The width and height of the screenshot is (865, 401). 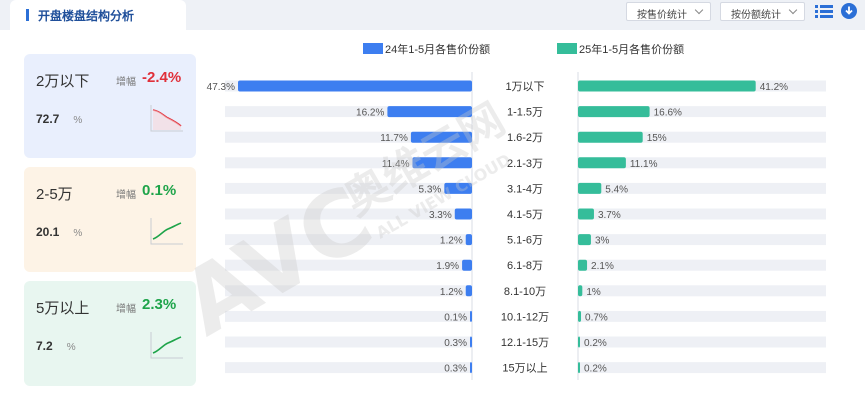 What do you see at coordinates (394, 138) in the screenshot?
I see `data-label-series1: 11.7%` at bounding box center [394, 138].